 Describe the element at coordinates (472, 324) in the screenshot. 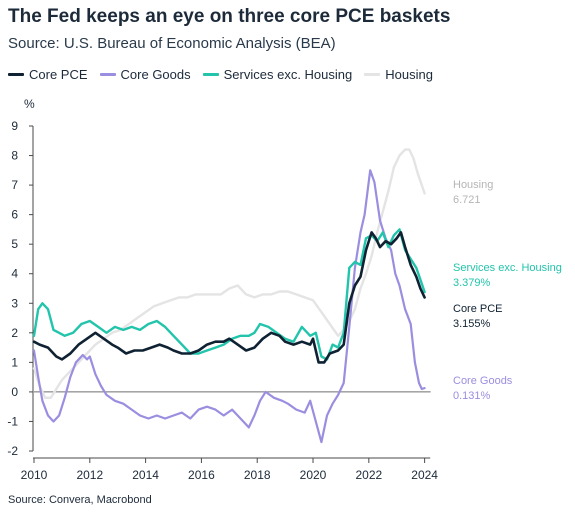

I see `end-label-value-core-pce: 3.155%` at that location.